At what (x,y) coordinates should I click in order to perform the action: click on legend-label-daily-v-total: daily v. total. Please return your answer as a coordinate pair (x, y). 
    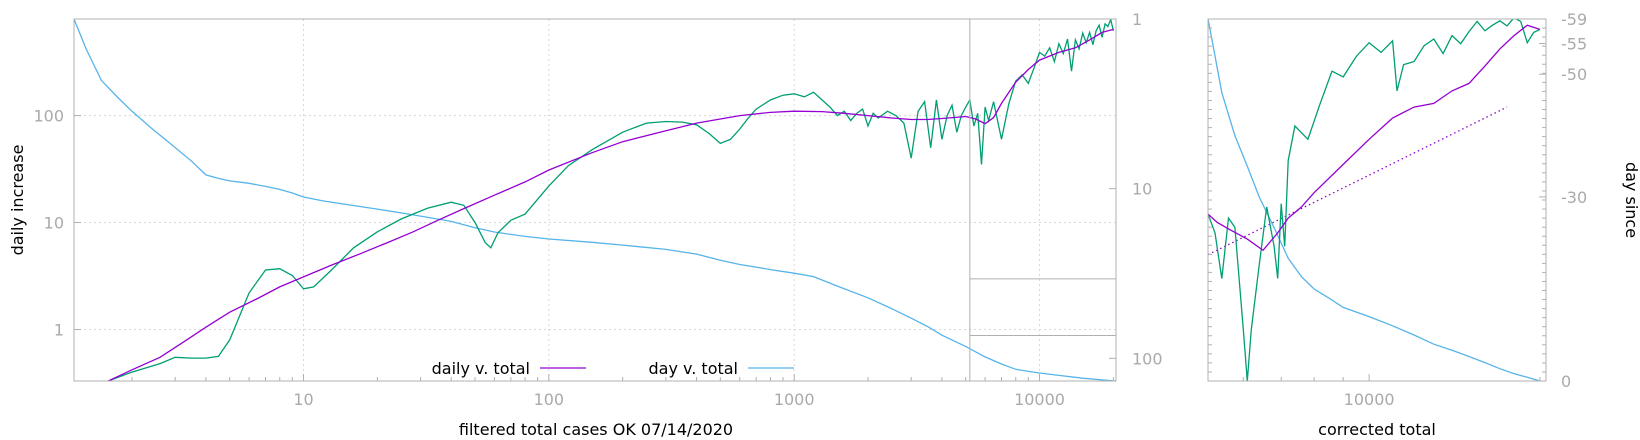
    Looking at the image, I should click on (481, 368).